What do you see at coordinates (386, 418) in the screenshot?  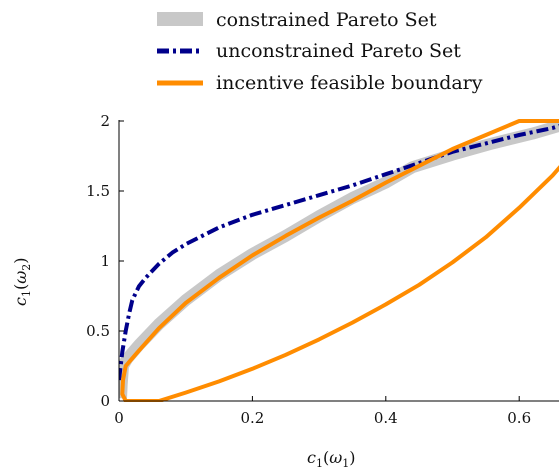 I see `x-tick-label: 0.4` at bounding box center [386, 418].